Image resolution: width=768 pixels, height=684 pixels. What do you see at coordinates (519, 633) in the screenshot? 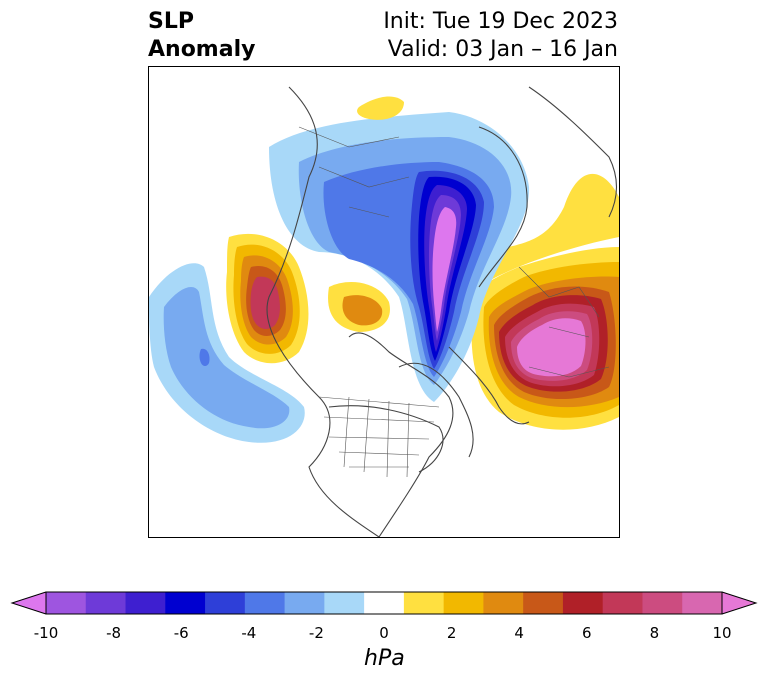
I see `colorbar-tick-label: 4` at bounding box center [519, 633].